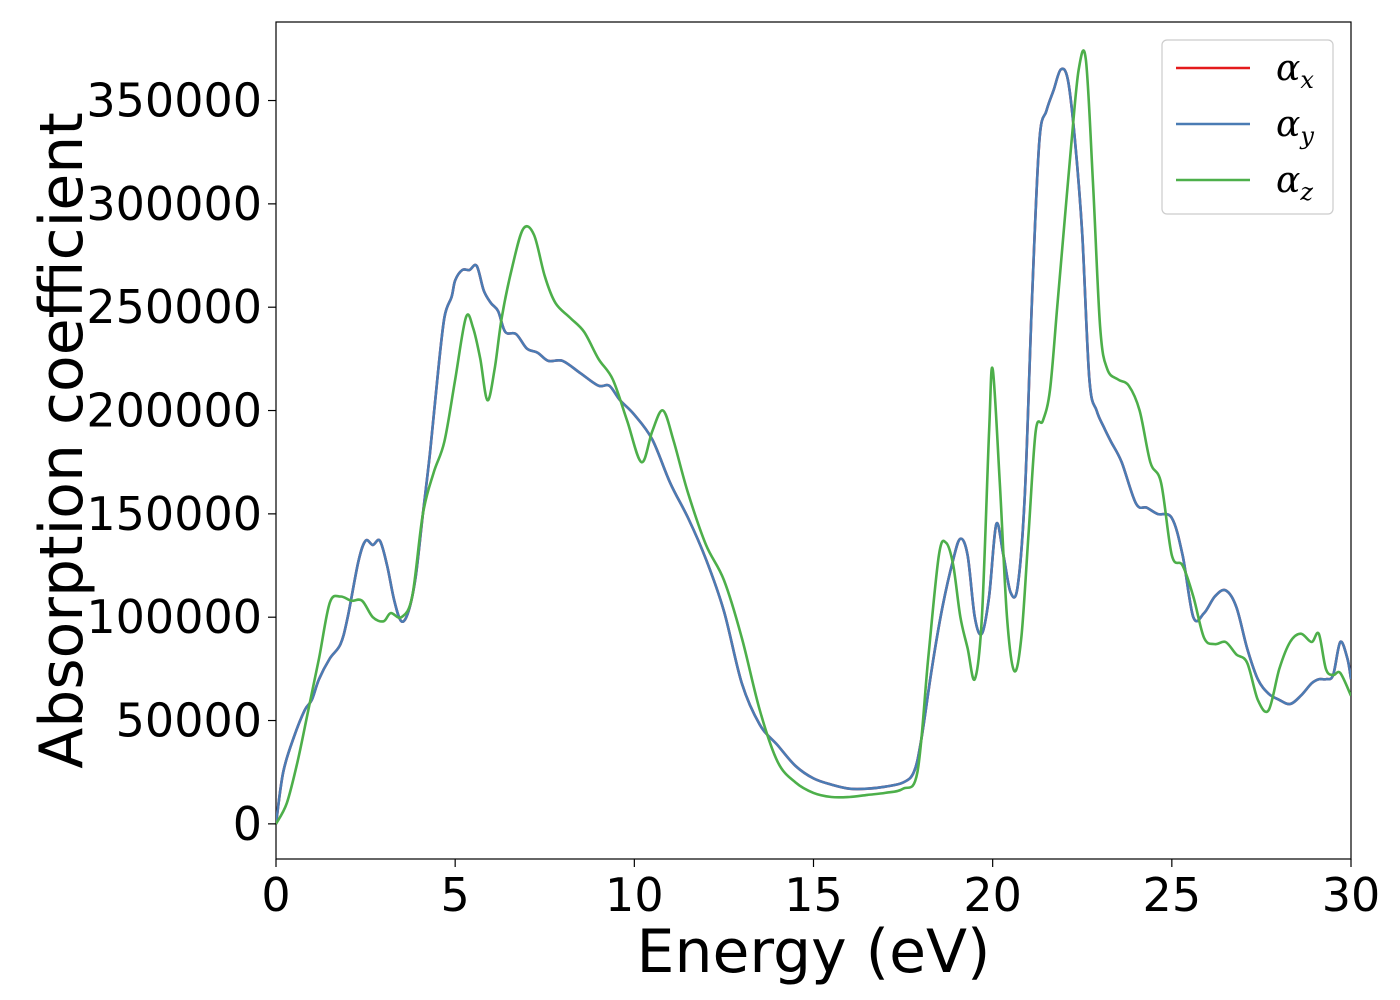 This screenshot has width=1400, height=1000. I want to click on x-tick-label: 10, so click(634, 895).